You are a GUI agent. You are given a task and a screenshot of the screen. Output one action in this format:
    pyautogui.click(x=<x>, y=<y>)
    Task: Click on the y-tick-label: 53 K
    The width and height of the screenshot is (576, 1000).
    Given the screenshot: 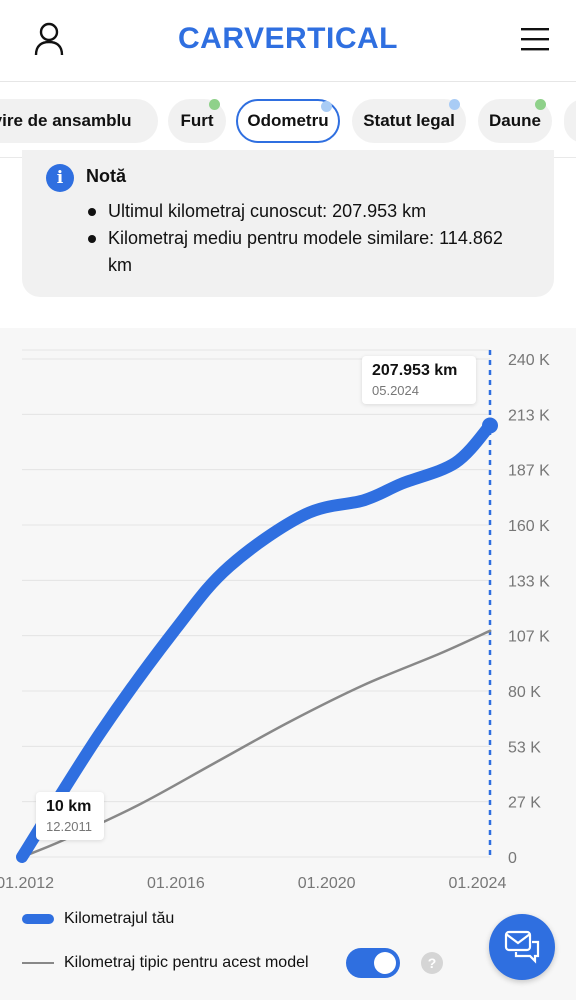 What is the action you would take?
    pyautogui.click(x=524, y=747)
    